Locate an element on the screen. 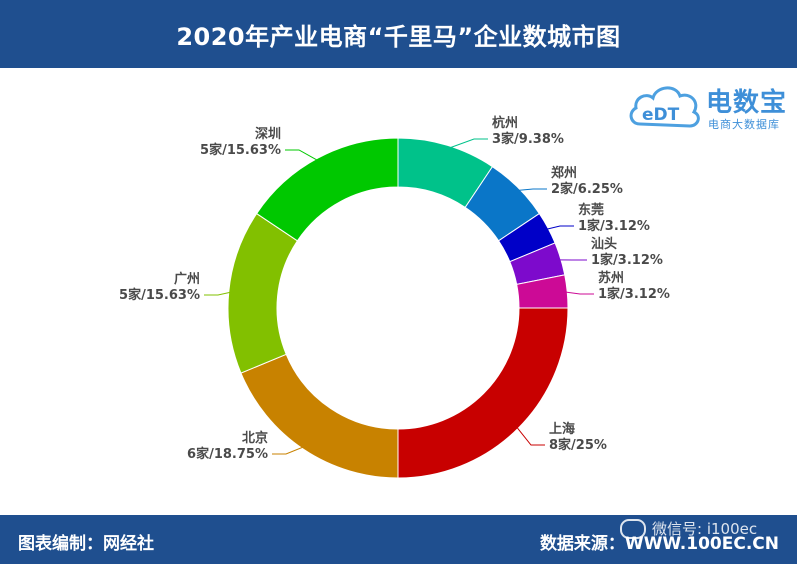  slice-value-8: 5家/15.63% is located at coordinates (159, 295).